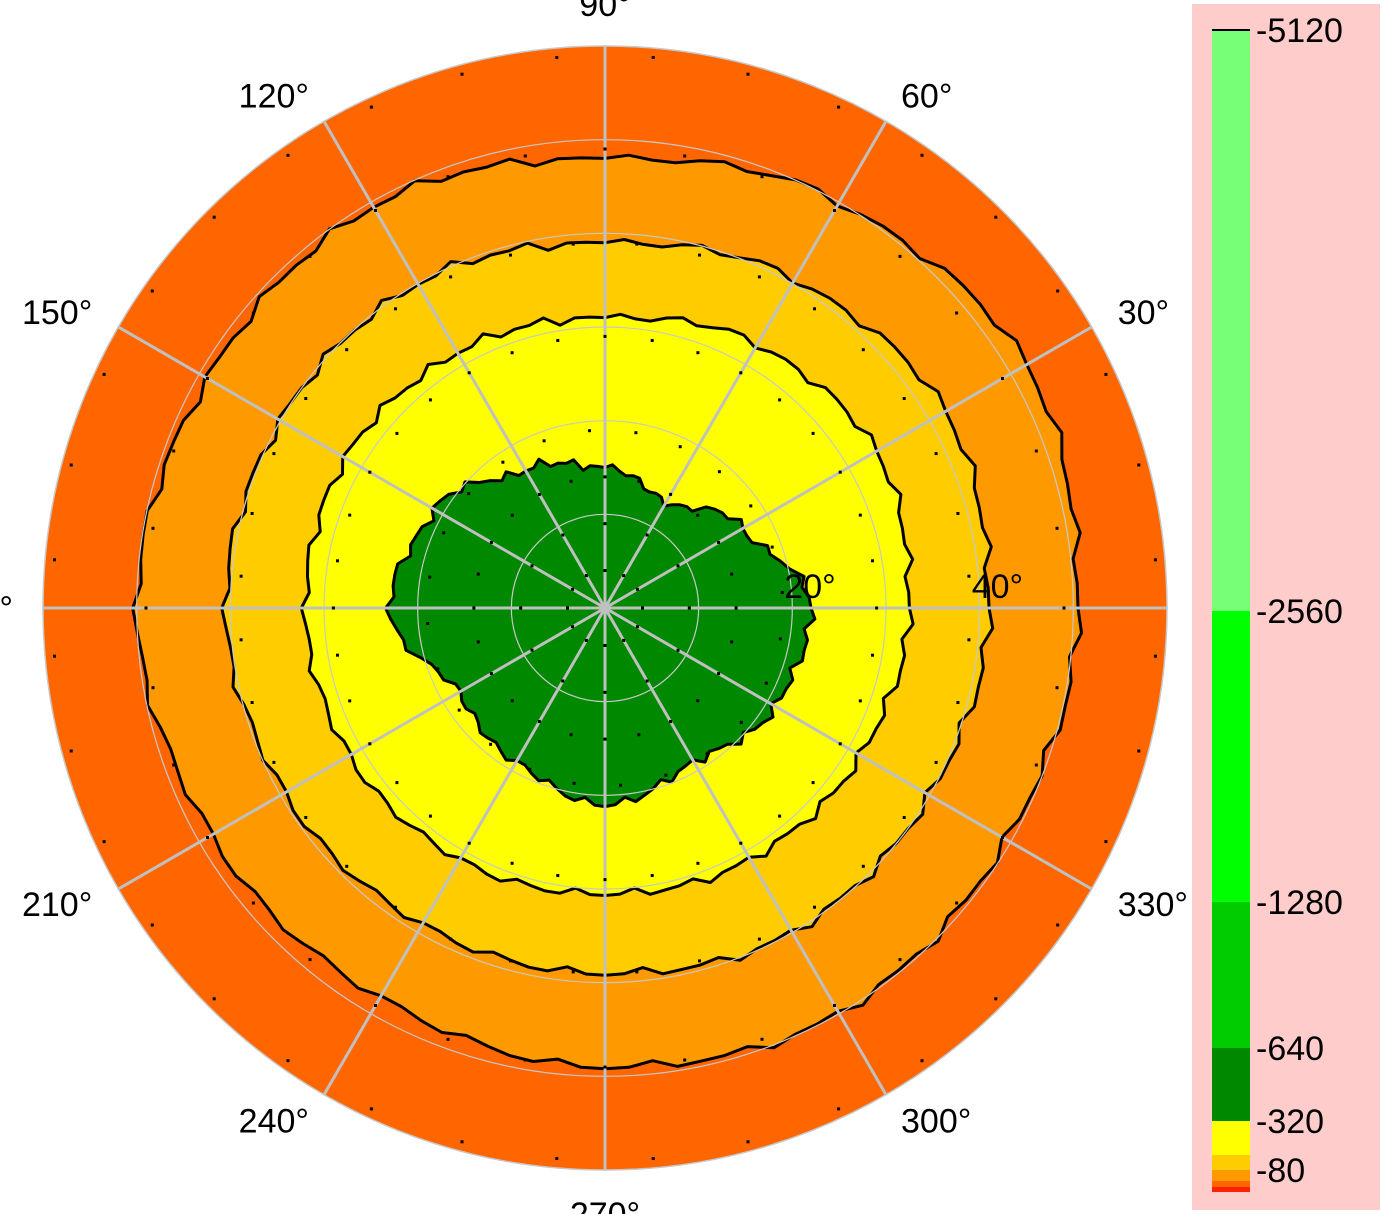 The width and height of the screenshot is (1382, 1214). I want to click on angle-label-60: 60°, so click(926, 96).